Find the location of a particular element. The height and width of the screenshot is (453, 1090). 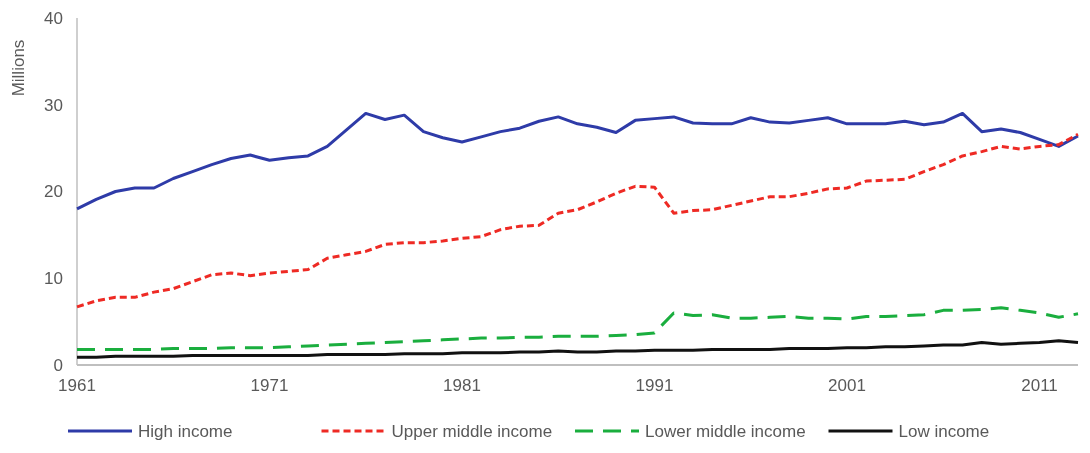

y-tick-label: 40 is located at coordinates (53, 18).